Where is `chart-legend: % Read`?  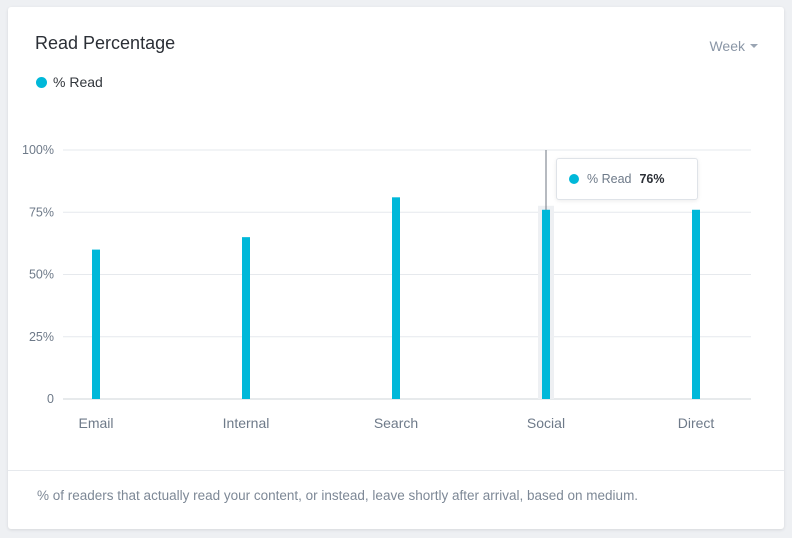 chart-legend: % Read is located at coordinates (69, 82).